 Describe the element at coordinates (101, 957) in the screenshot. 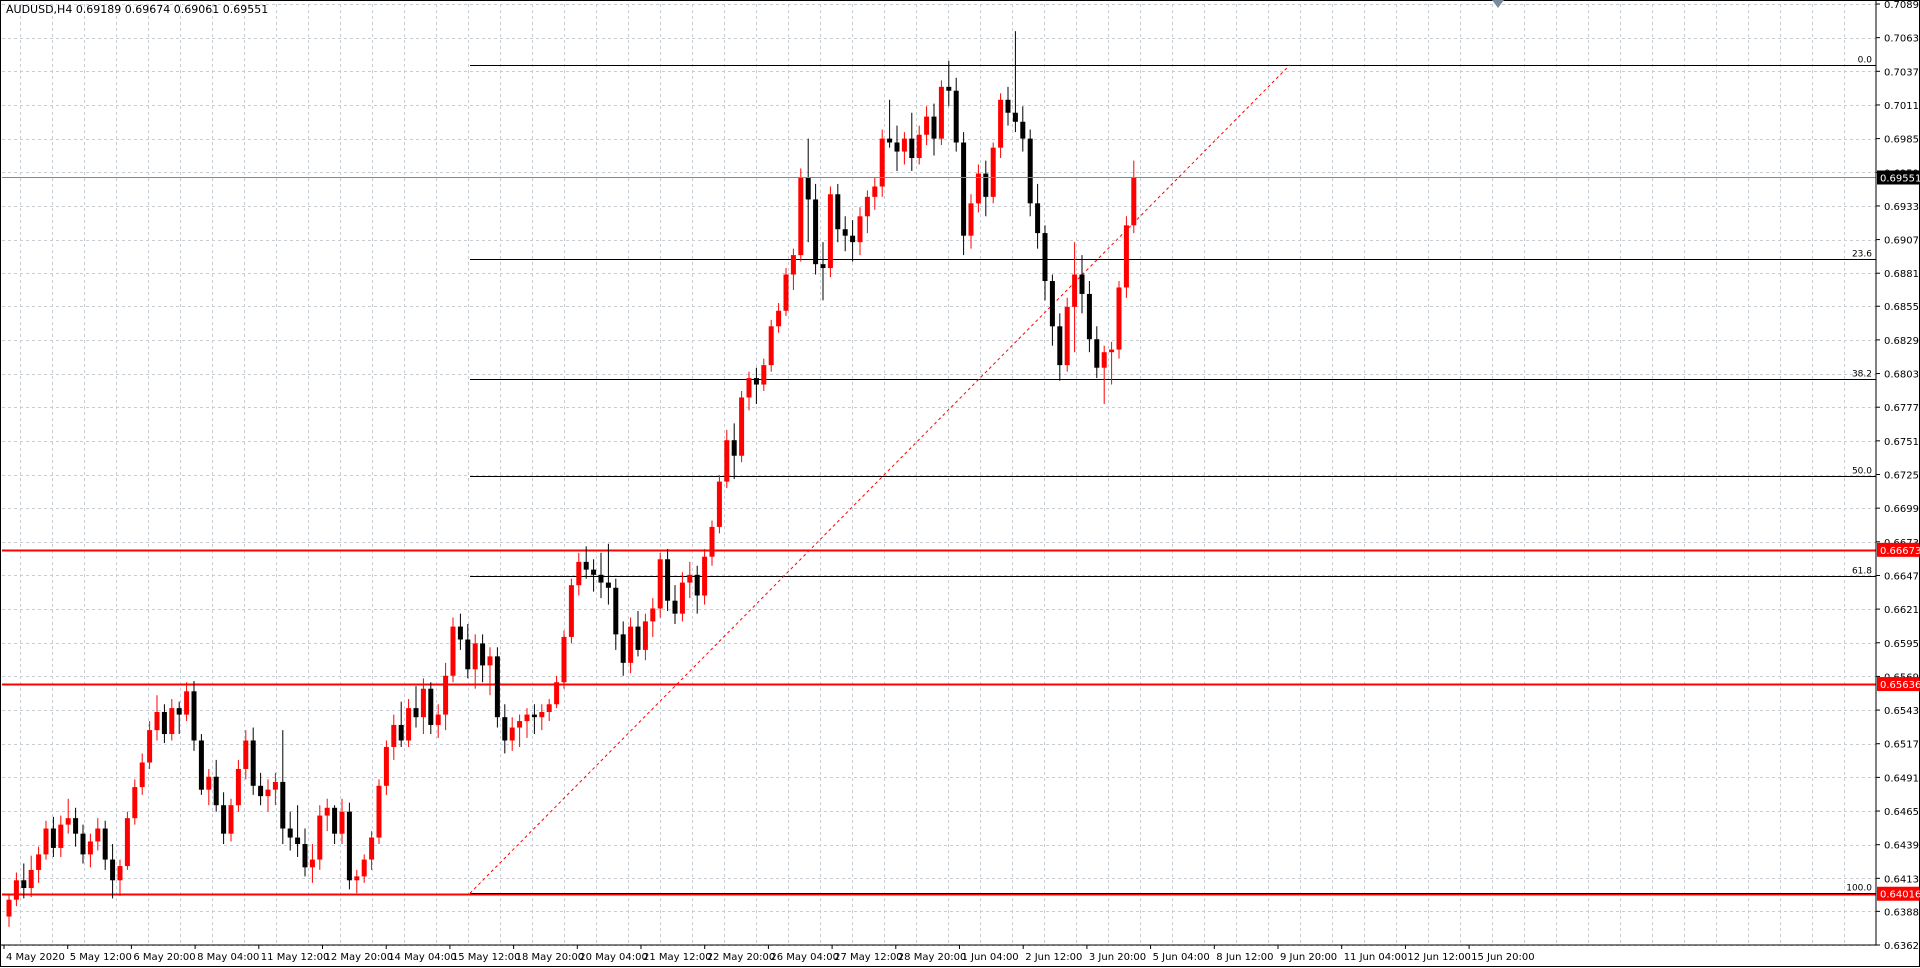

I see `time-tick-label: 5 May 12:00` at that location.